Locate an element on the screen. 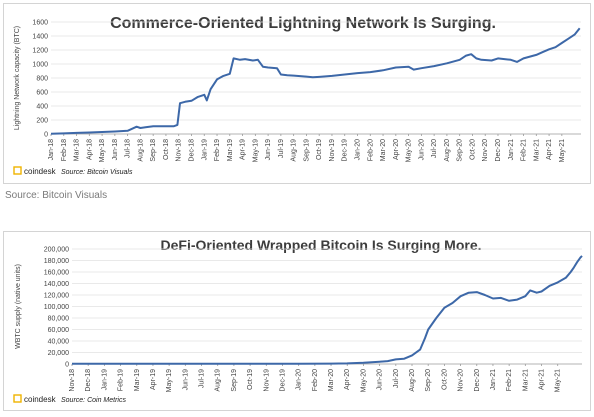 The image size is (594, 417). x-tick-label: Apr-20 is located at coordinates (347, 379).